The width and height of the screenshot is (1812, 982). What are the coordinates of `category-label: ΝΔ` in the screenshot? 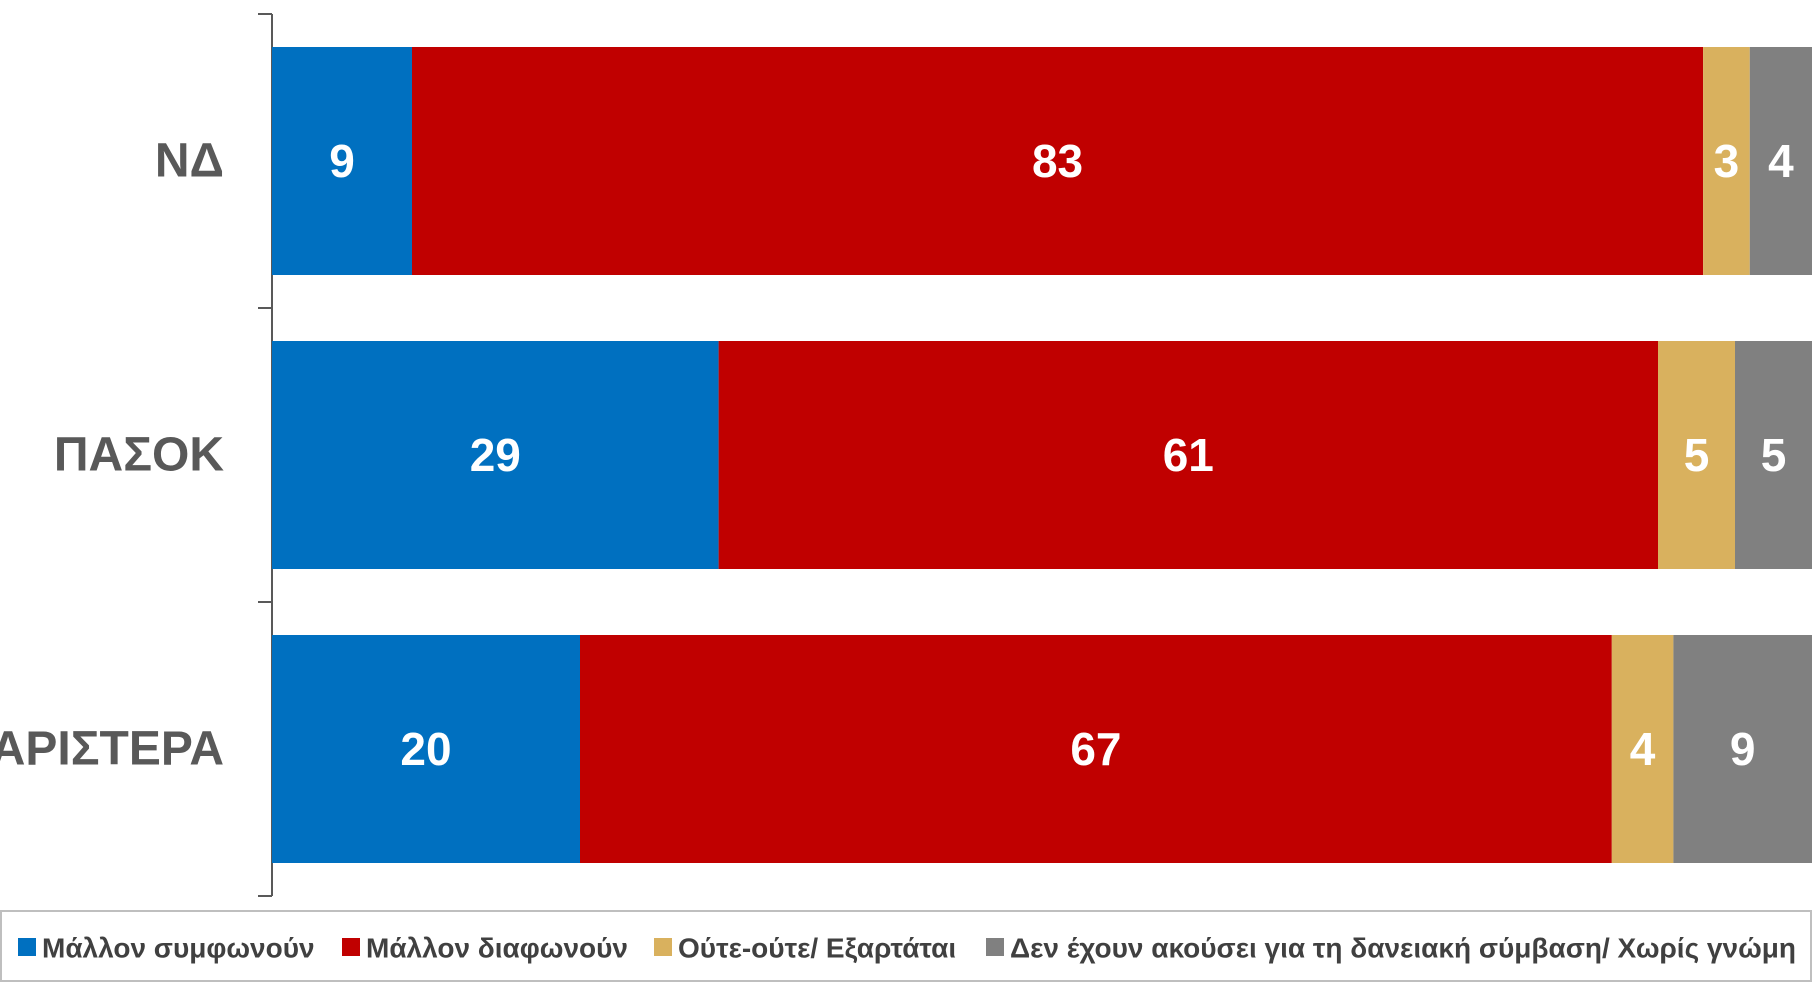 It's located at (189, 161).